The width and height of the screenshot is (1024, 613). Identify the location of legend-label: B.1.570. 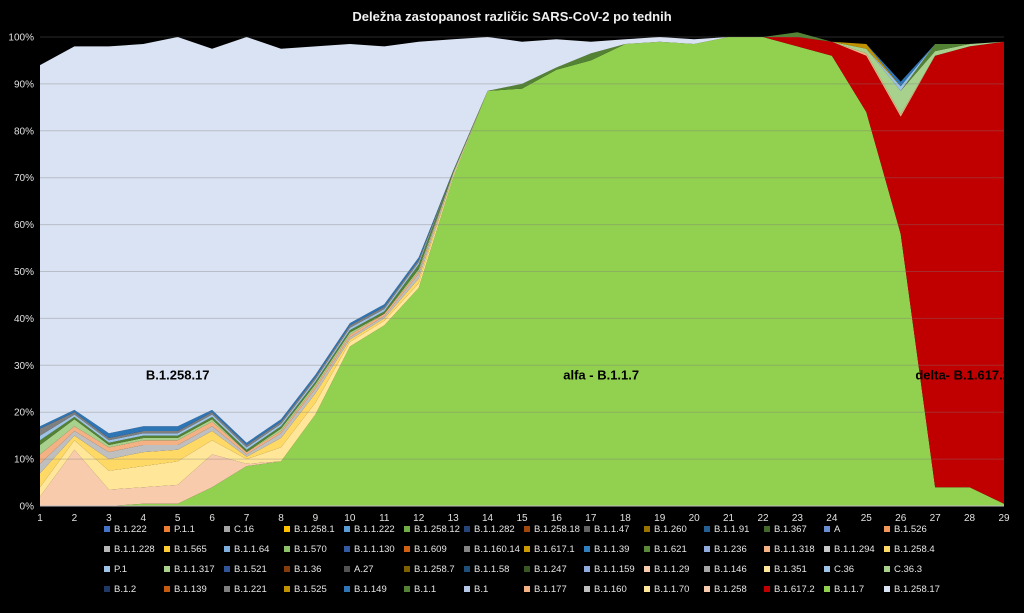
(310, 549).